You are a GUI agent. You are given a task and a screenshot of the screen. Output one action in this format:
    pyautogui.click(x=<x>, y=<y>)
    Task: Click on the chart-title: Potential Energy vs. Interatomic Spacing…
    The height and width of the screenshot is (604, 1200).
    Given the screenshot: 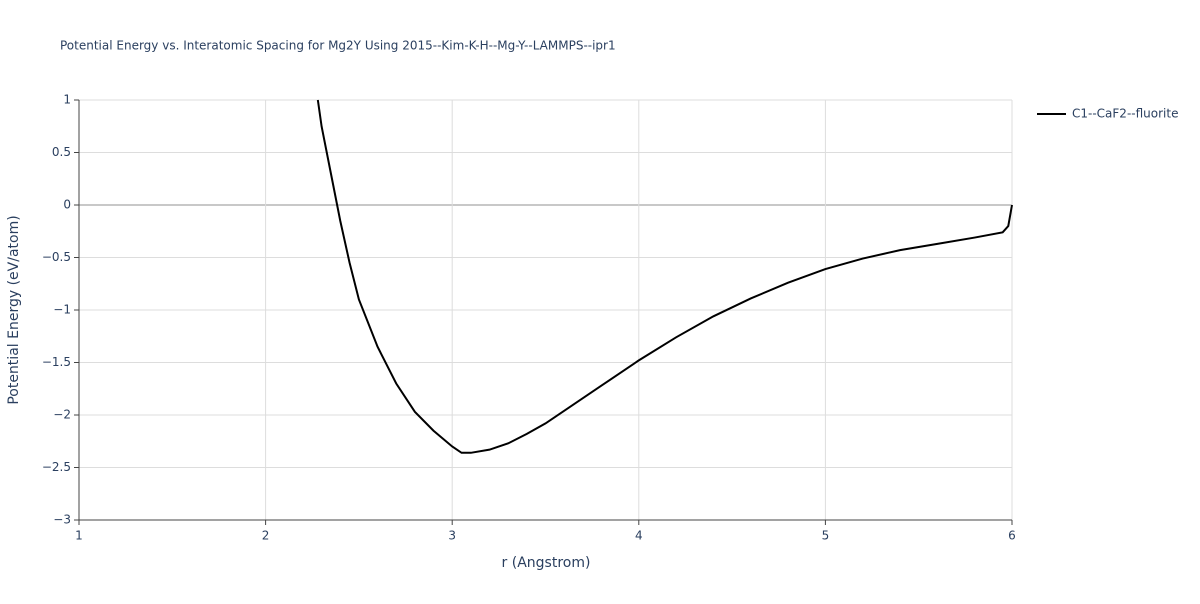 What is the action you would take?
    pyautogui.click(x=338, y=46)
    